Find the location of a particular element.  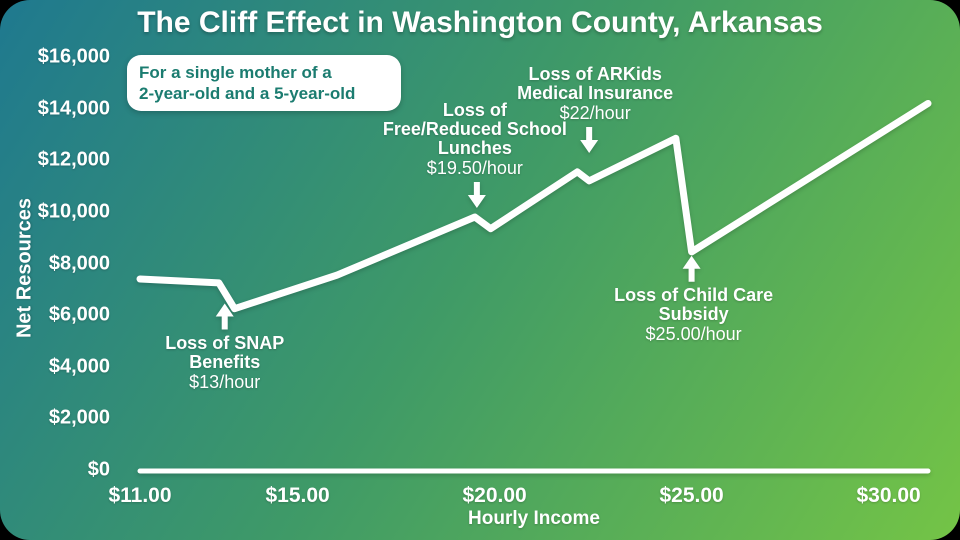

y-tick-label: $2,000 is located at coordinates (79, 417).